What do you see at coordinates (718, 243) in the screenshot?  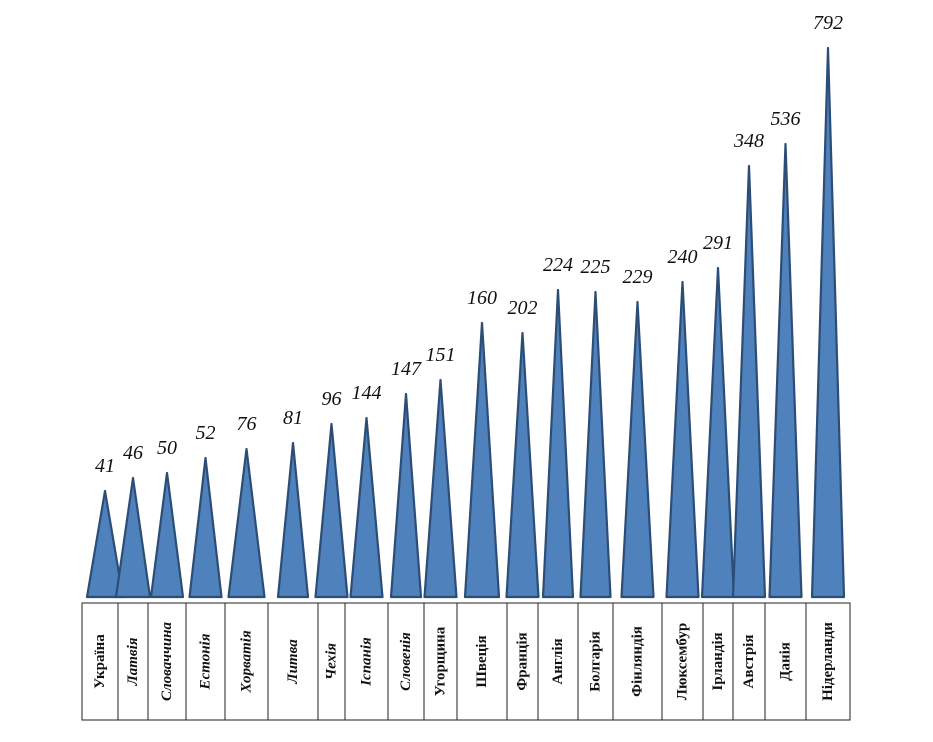 I see `data-label-17: 291` at bounding box center [718, 243].